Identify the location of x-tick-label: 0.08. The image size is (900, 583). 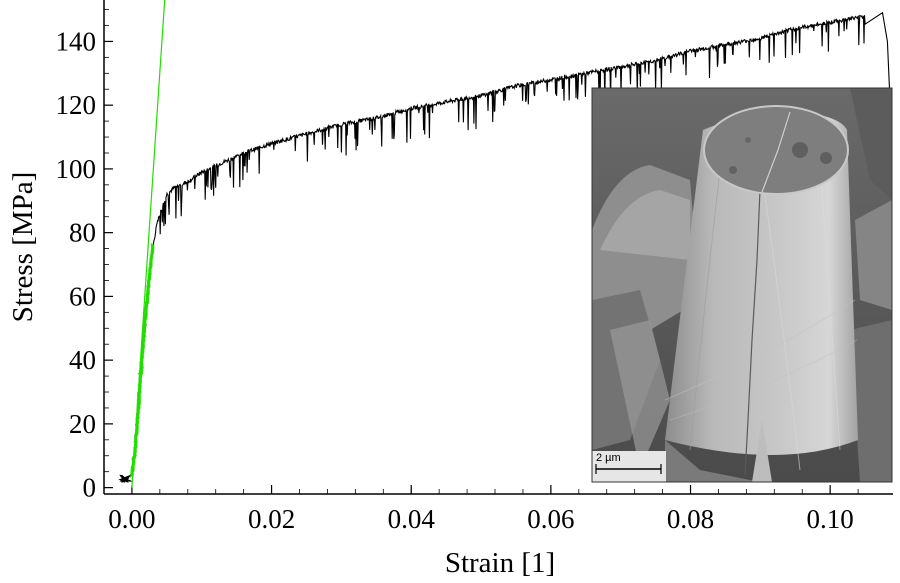
(690, 519).